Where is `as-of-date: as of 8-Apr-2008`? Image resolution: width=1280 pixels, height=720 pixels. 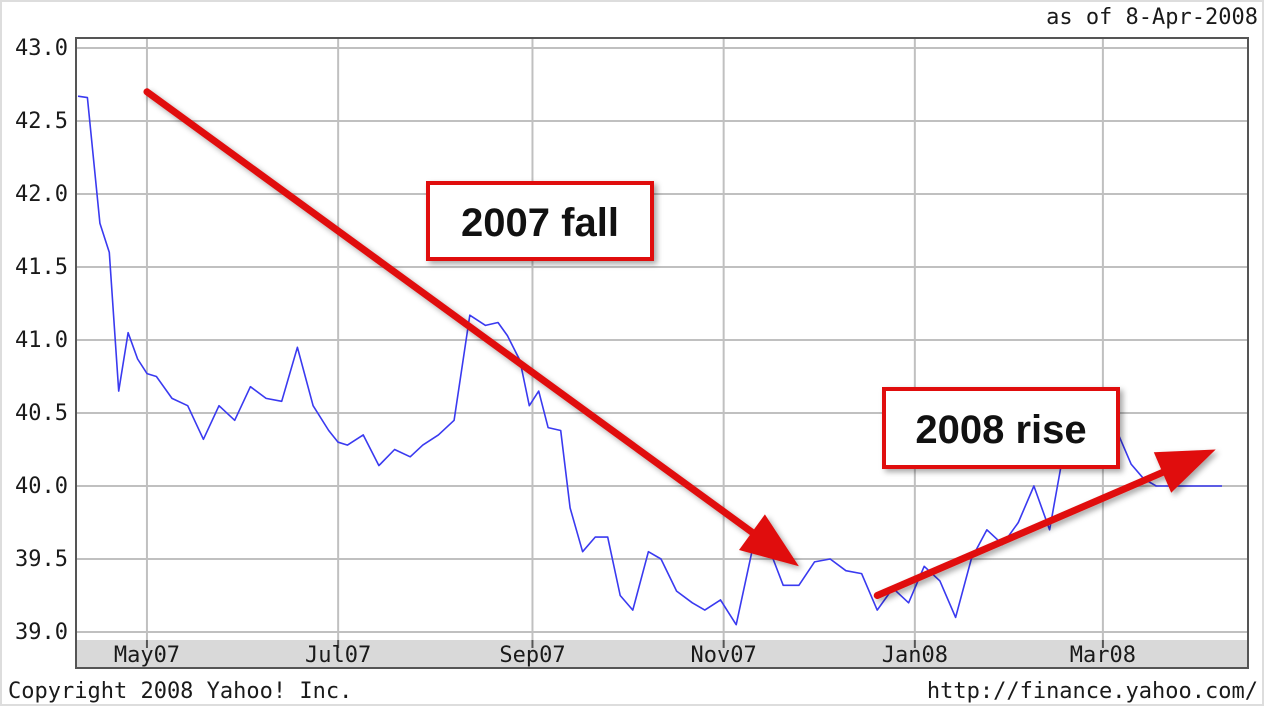 as-of-date: as of 8-Apr-2008 is located at coordinates (1152, 17).